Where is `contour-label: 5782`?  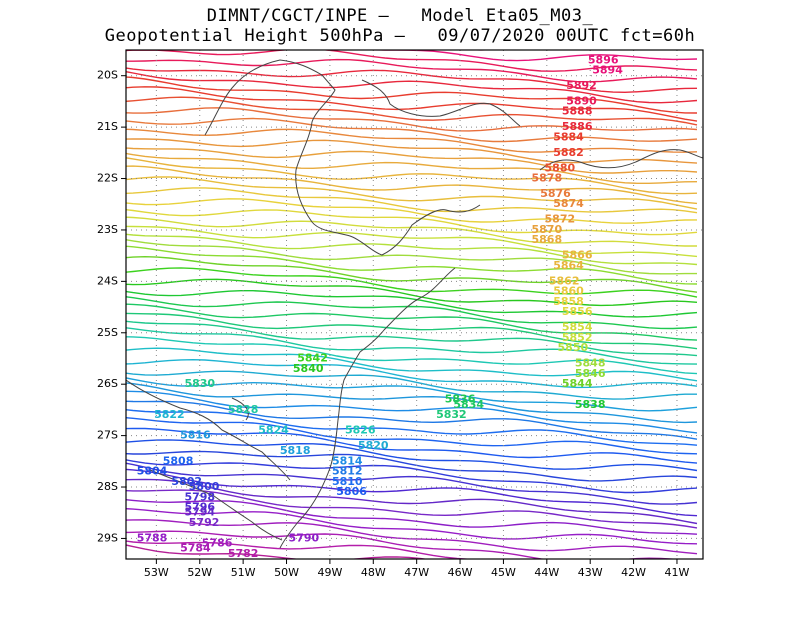
contour-label: 5782 is located at coordinates (243, 553).